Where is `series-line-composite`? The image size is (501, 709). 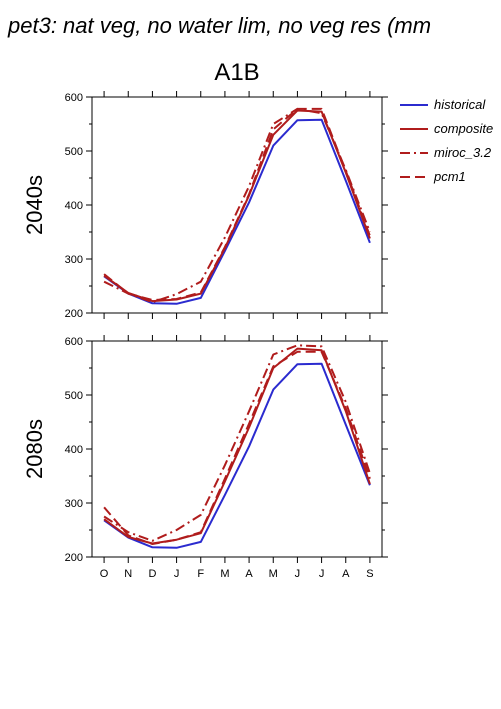 series-line-composite is located at coordinates (237, 446).